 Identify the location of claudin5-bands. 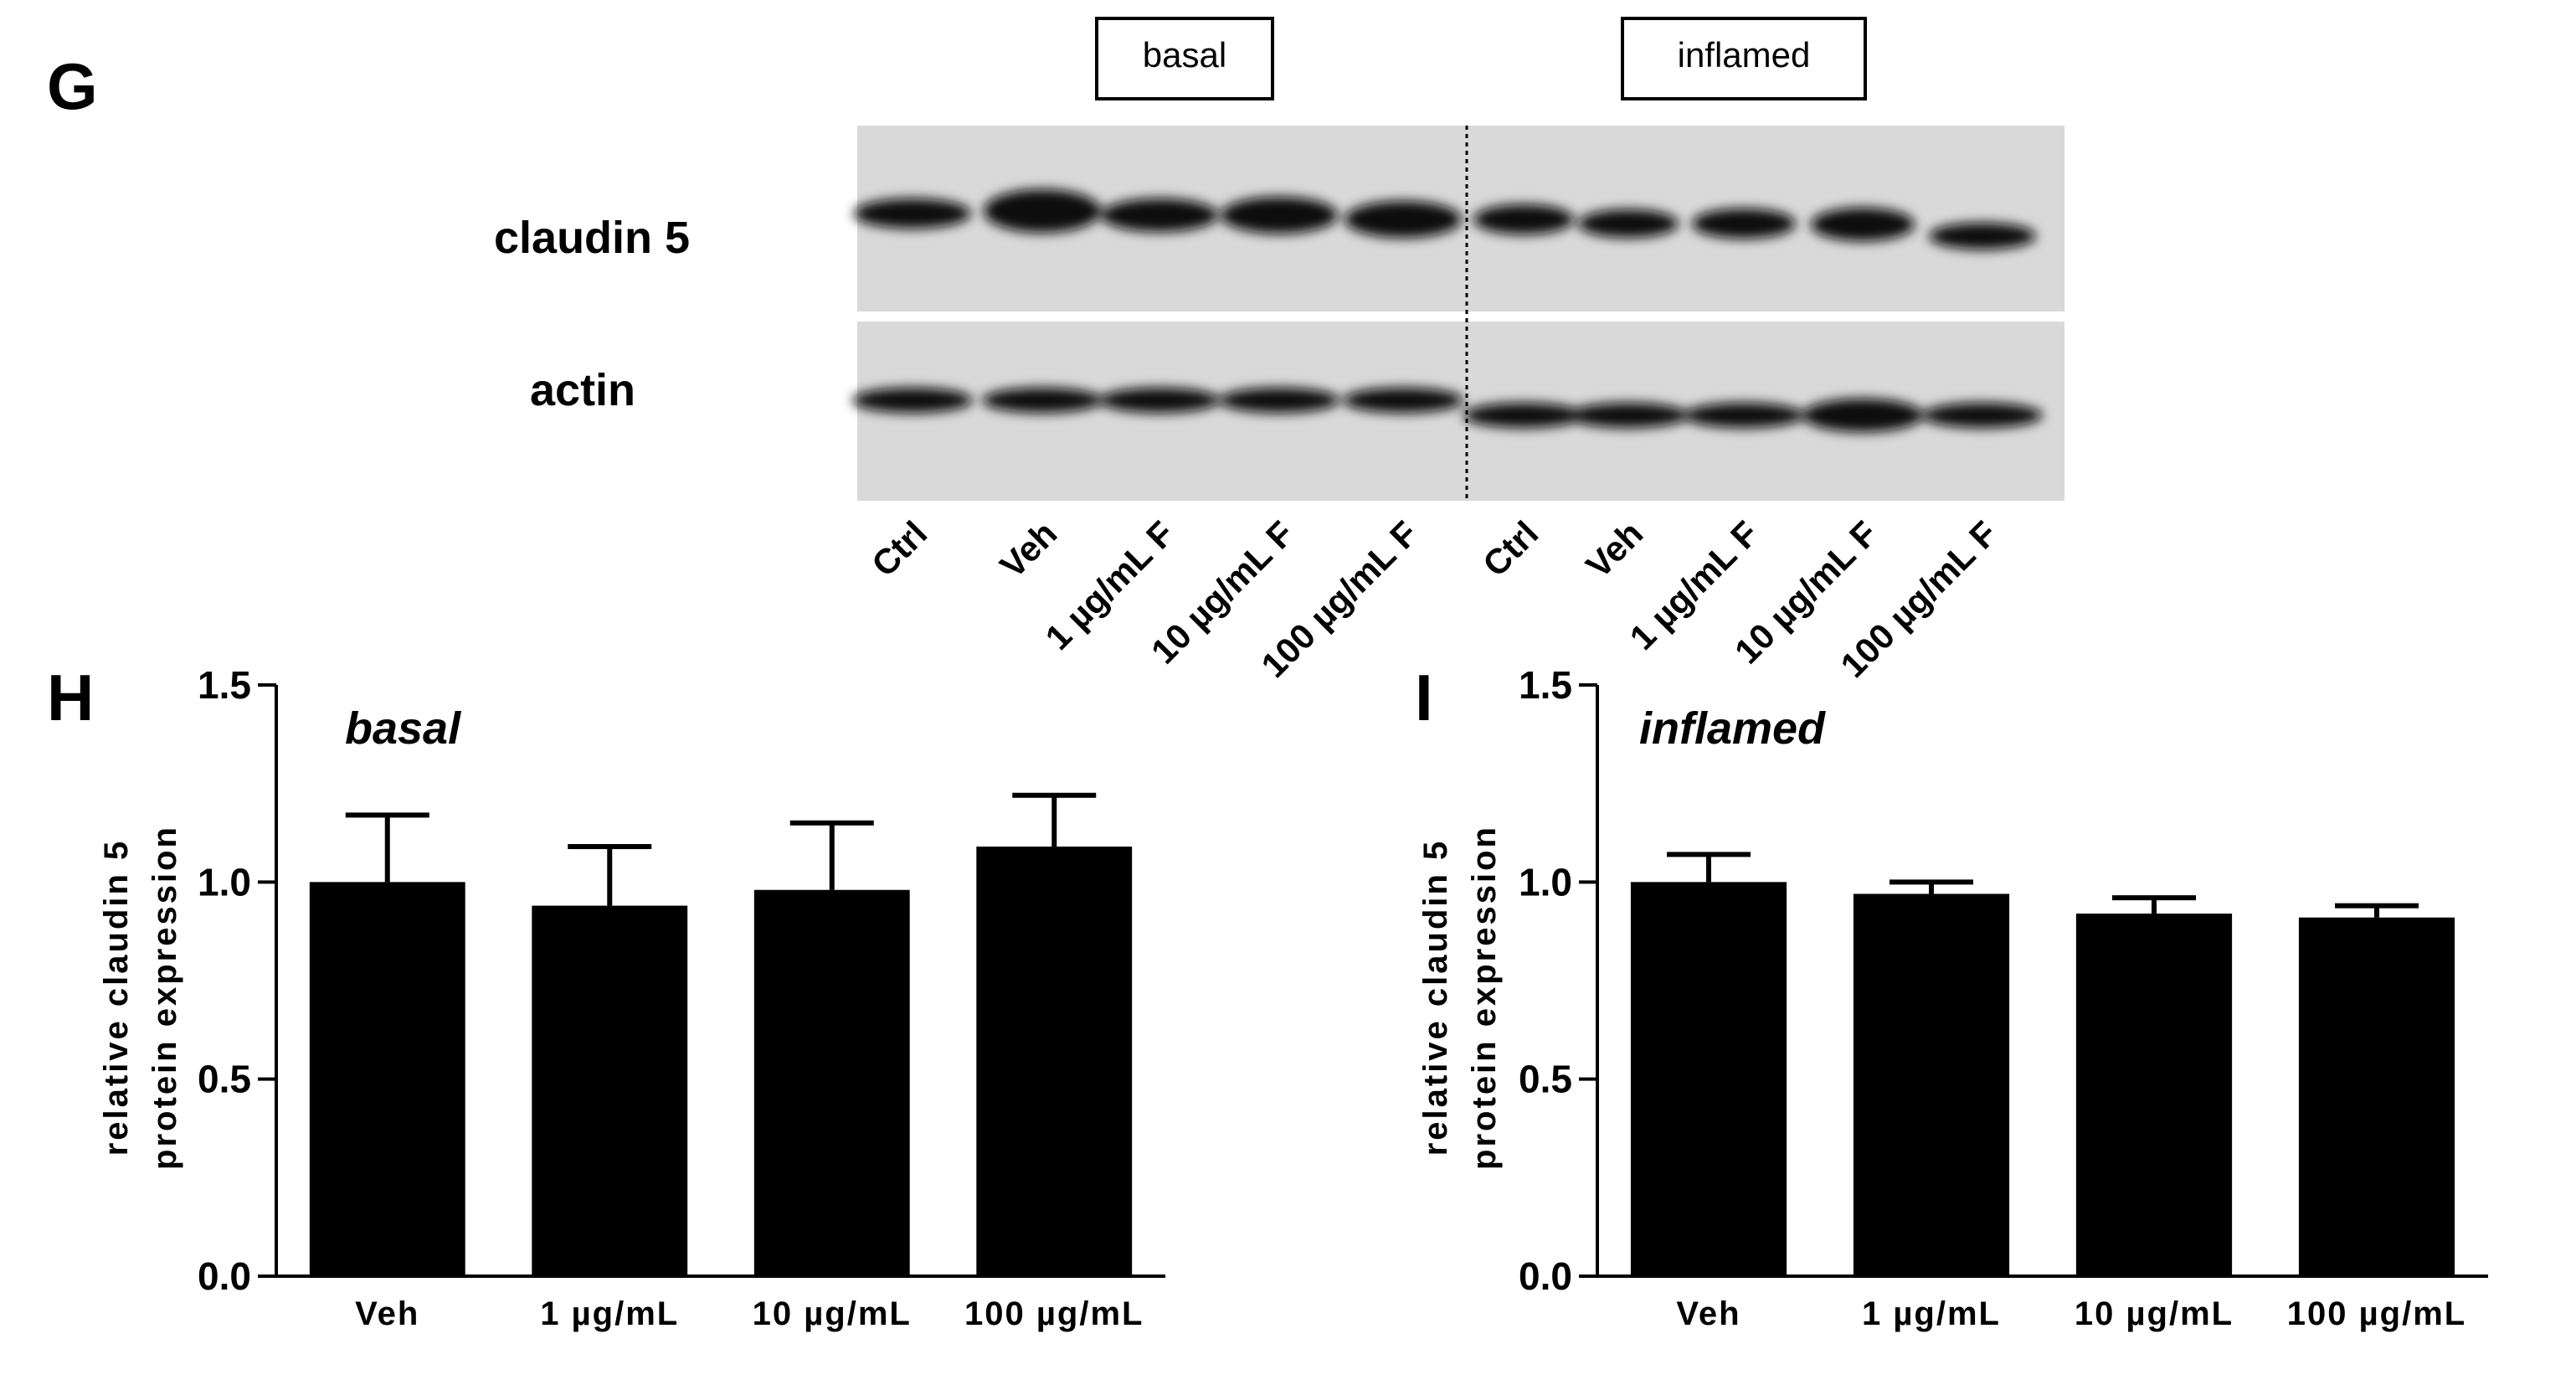
(1445, 219).